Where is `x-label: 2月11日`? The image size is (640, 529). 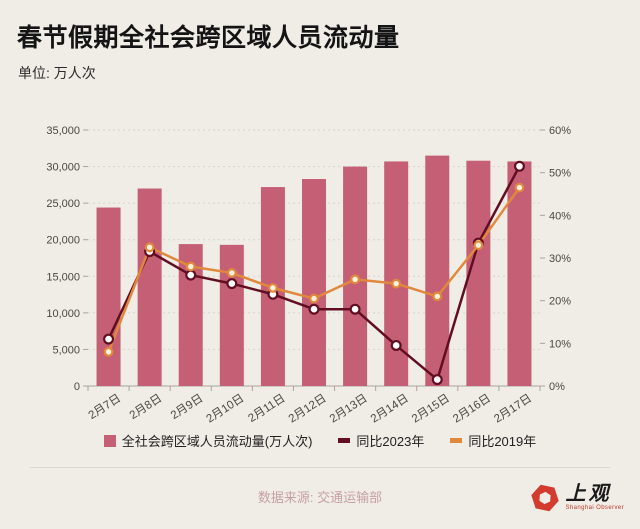 x-label: 2月11日 is located at coordinates (266, 408).